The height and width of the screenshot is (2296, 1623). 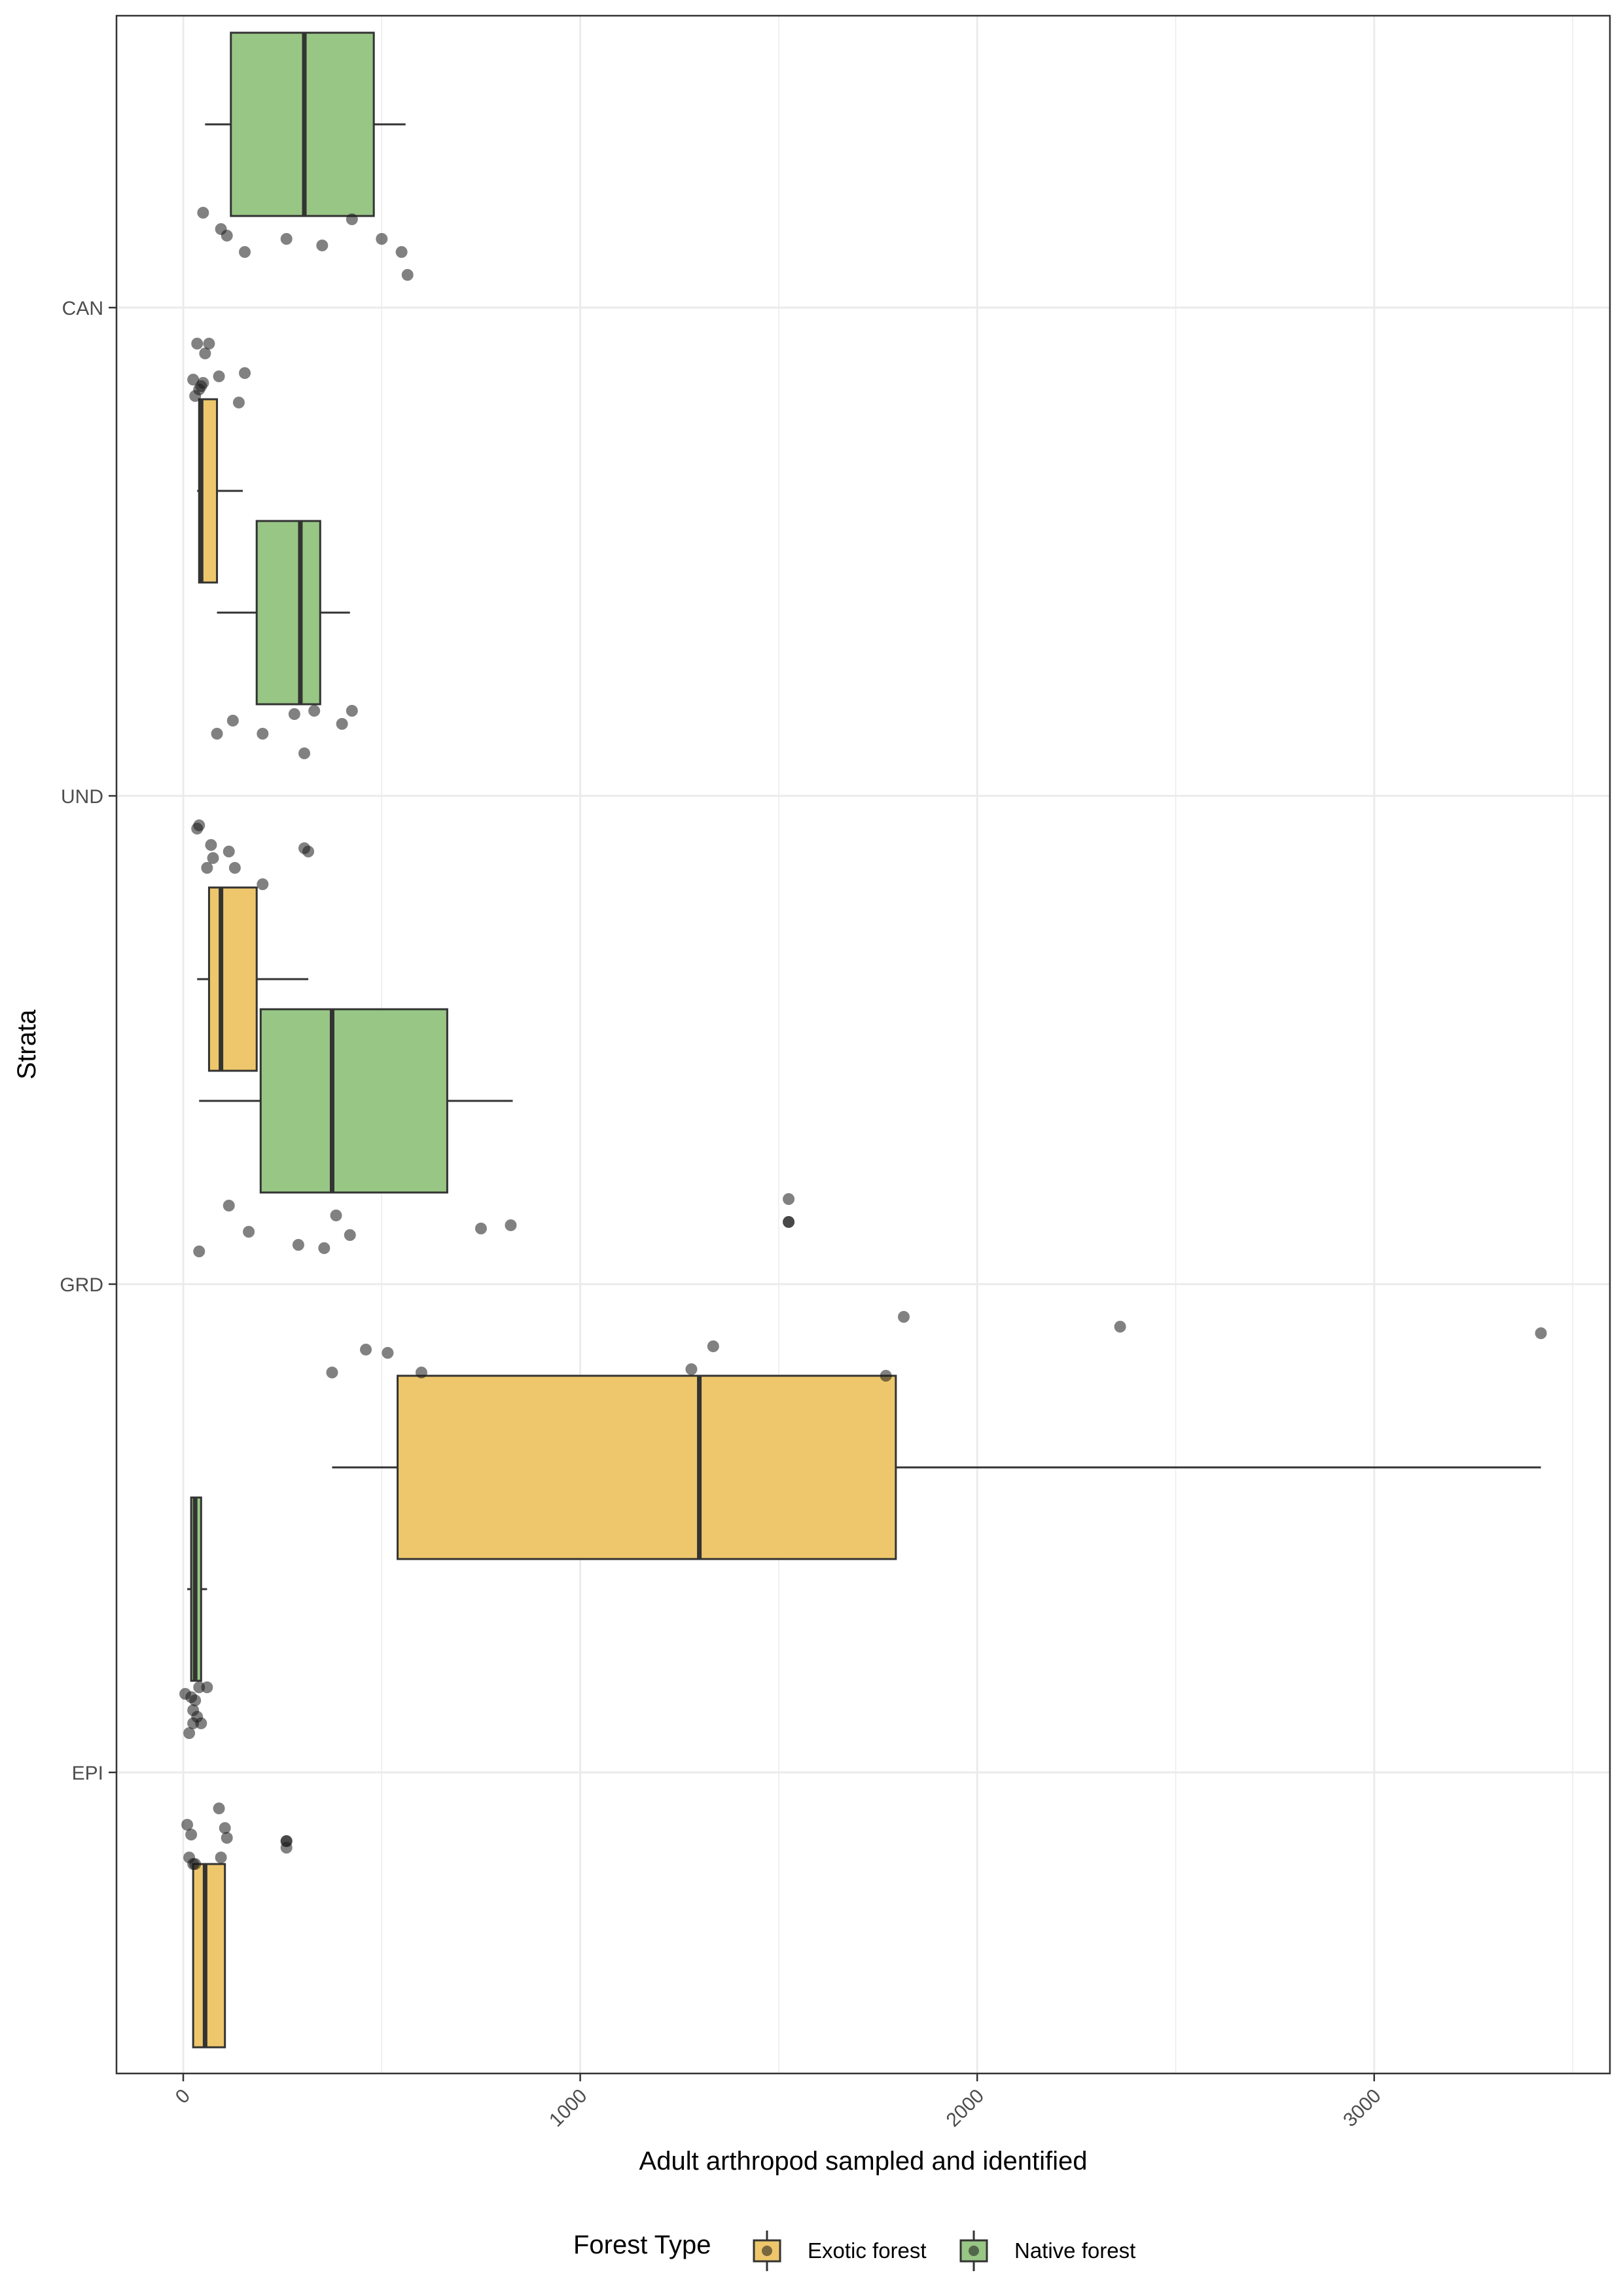 I want to click on legend-key-native-forest, so click(x=974, y=2251).